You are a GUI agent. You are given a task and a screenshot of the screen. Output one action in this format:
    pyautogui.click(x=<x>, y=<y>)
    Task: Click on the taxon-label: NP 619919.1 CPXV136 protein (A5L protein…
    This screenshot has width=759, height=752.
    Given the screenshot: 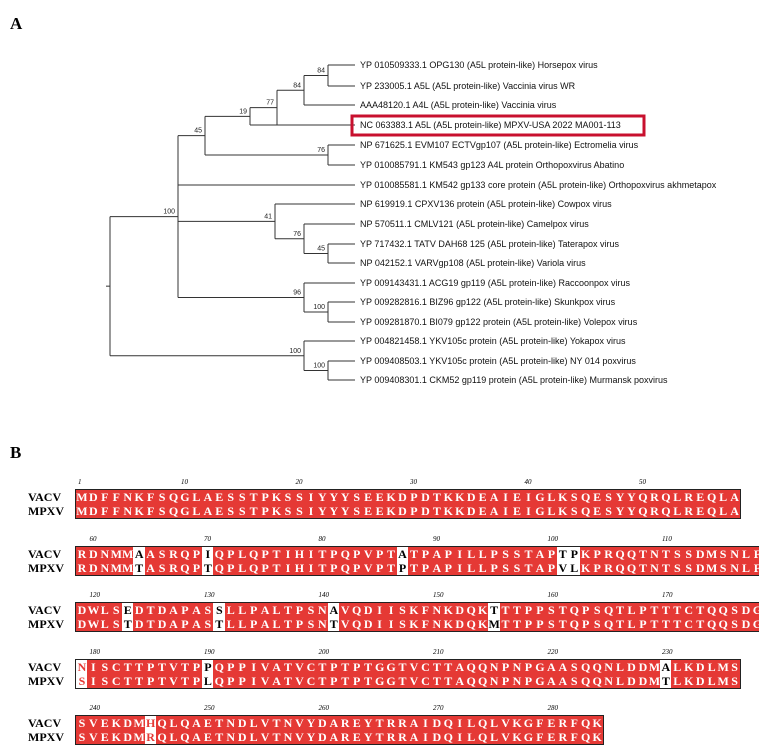 What is the action you would take?
    pyautogui.click(x=486, y=204)
    